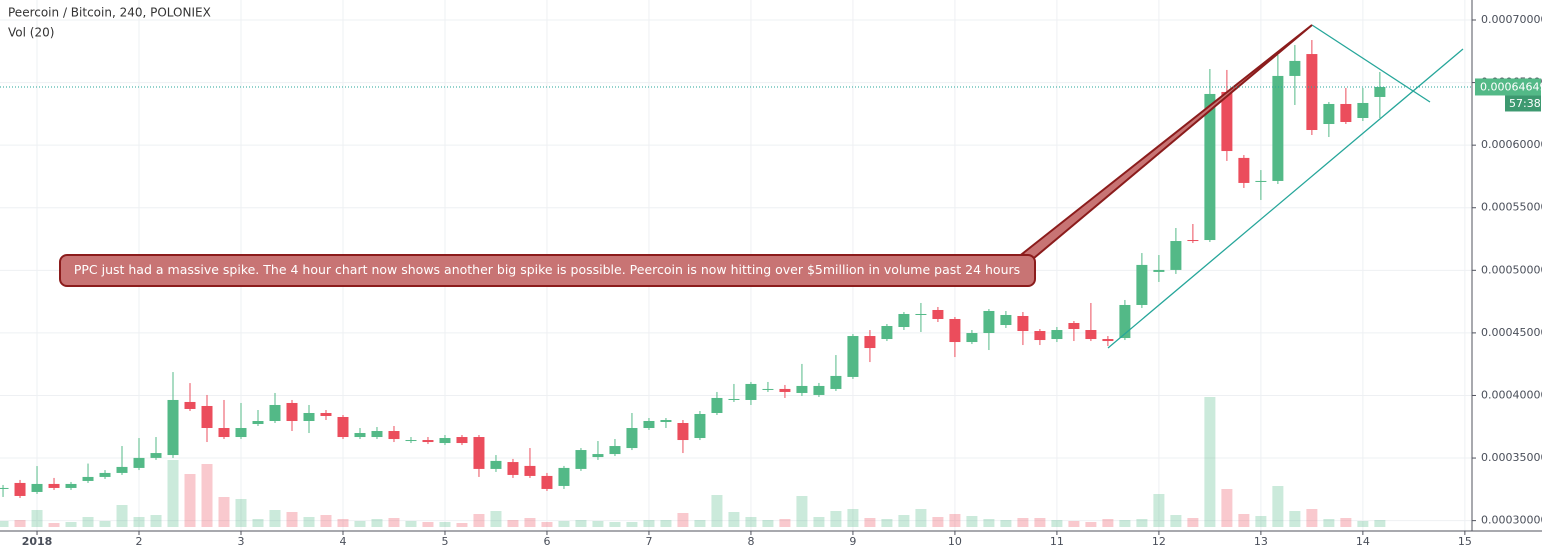 This screenshot has height=549, width=1542. I want to click on x-tick-label: 4, so click(342, 541).